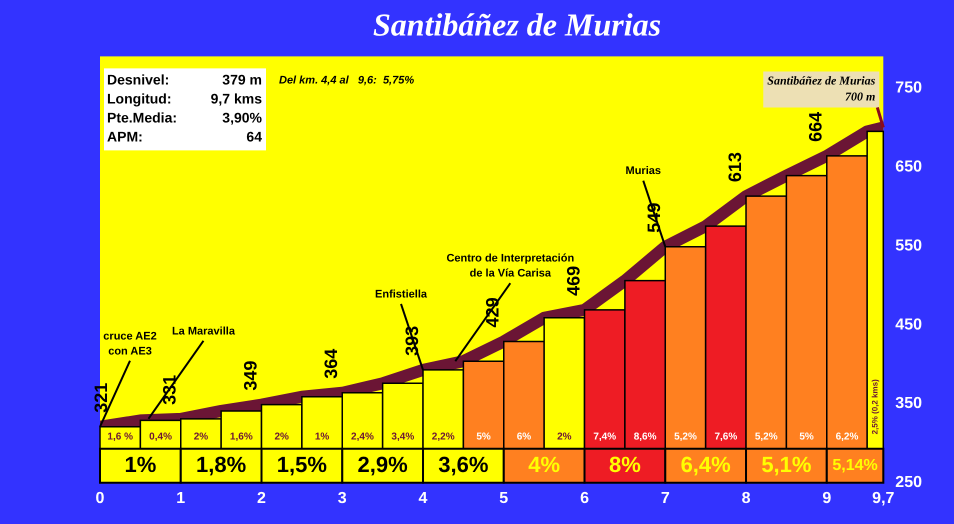 The width and height of the screenshot is (954, 524). Describe the element at coordinates (346, 80) in the screenshot. I see `annotation: Del km. 4,4 al 9,6: 5,75%` at that location.